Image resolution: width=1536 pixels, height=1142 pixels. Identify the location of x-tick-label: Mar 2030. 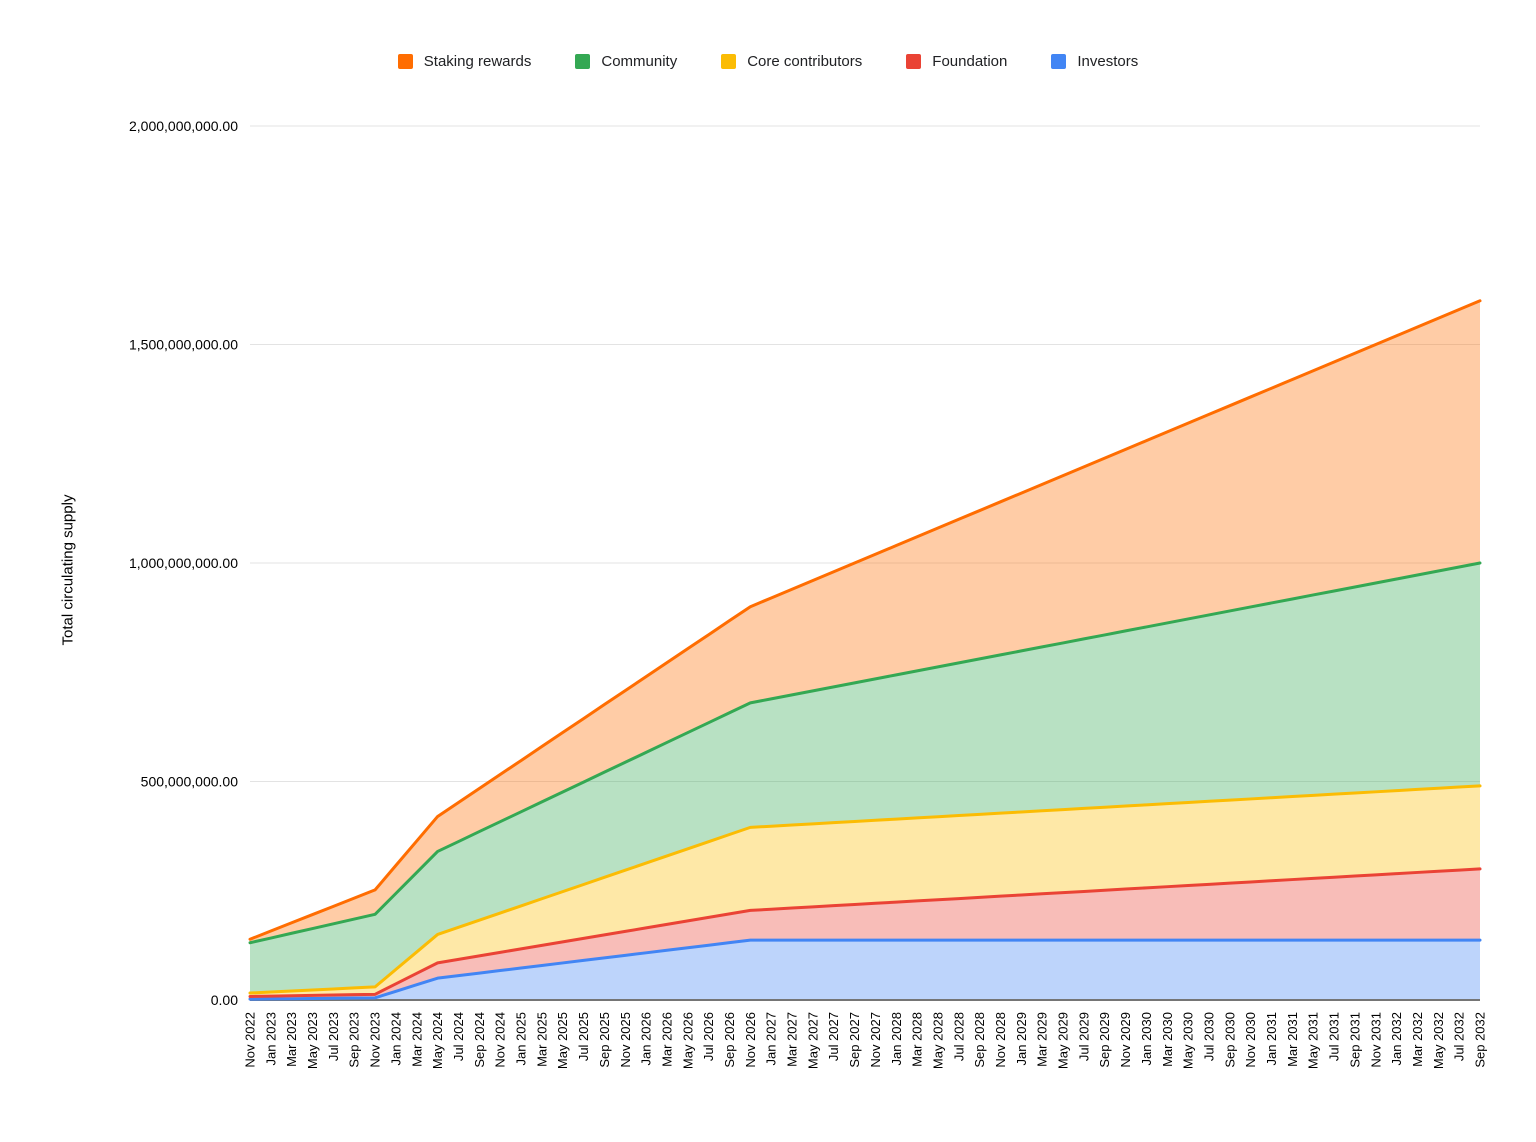
(1167, 1039).